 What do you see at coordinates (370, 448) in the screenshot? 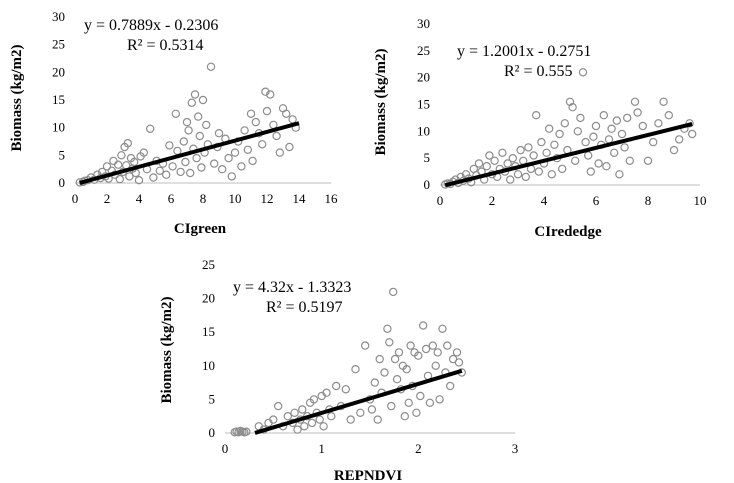
I see `x-tick-labels: 0 1 2 3` at bounding box center [370, 448].